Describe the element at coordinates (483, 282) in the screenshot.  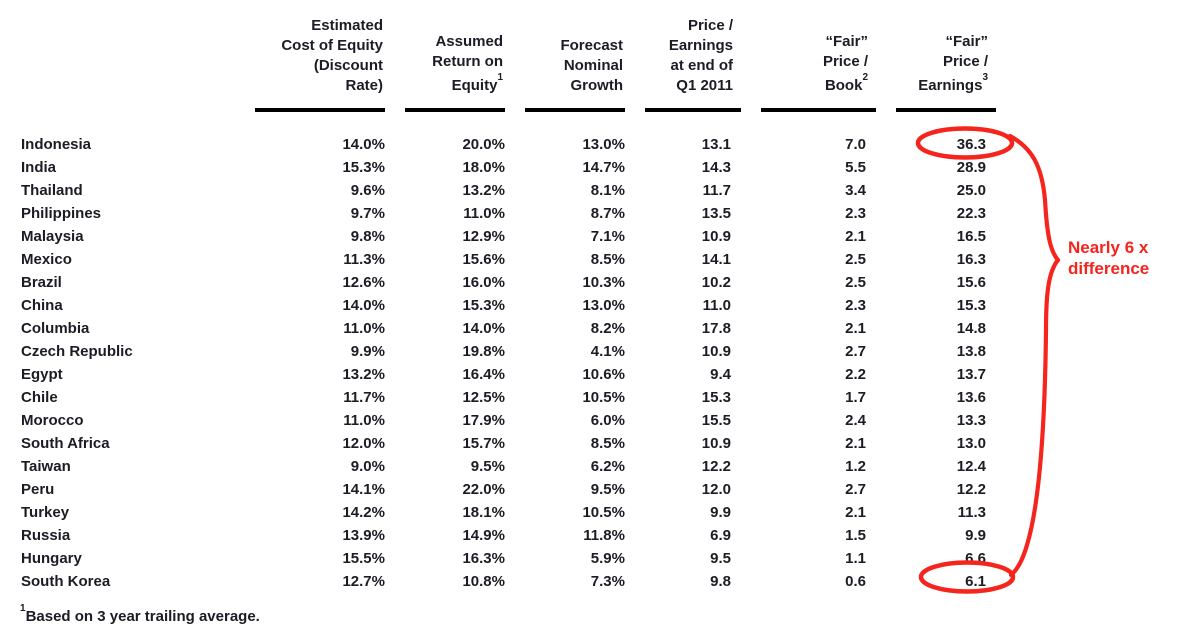
I see `value-cell: 16.0%` at that location.